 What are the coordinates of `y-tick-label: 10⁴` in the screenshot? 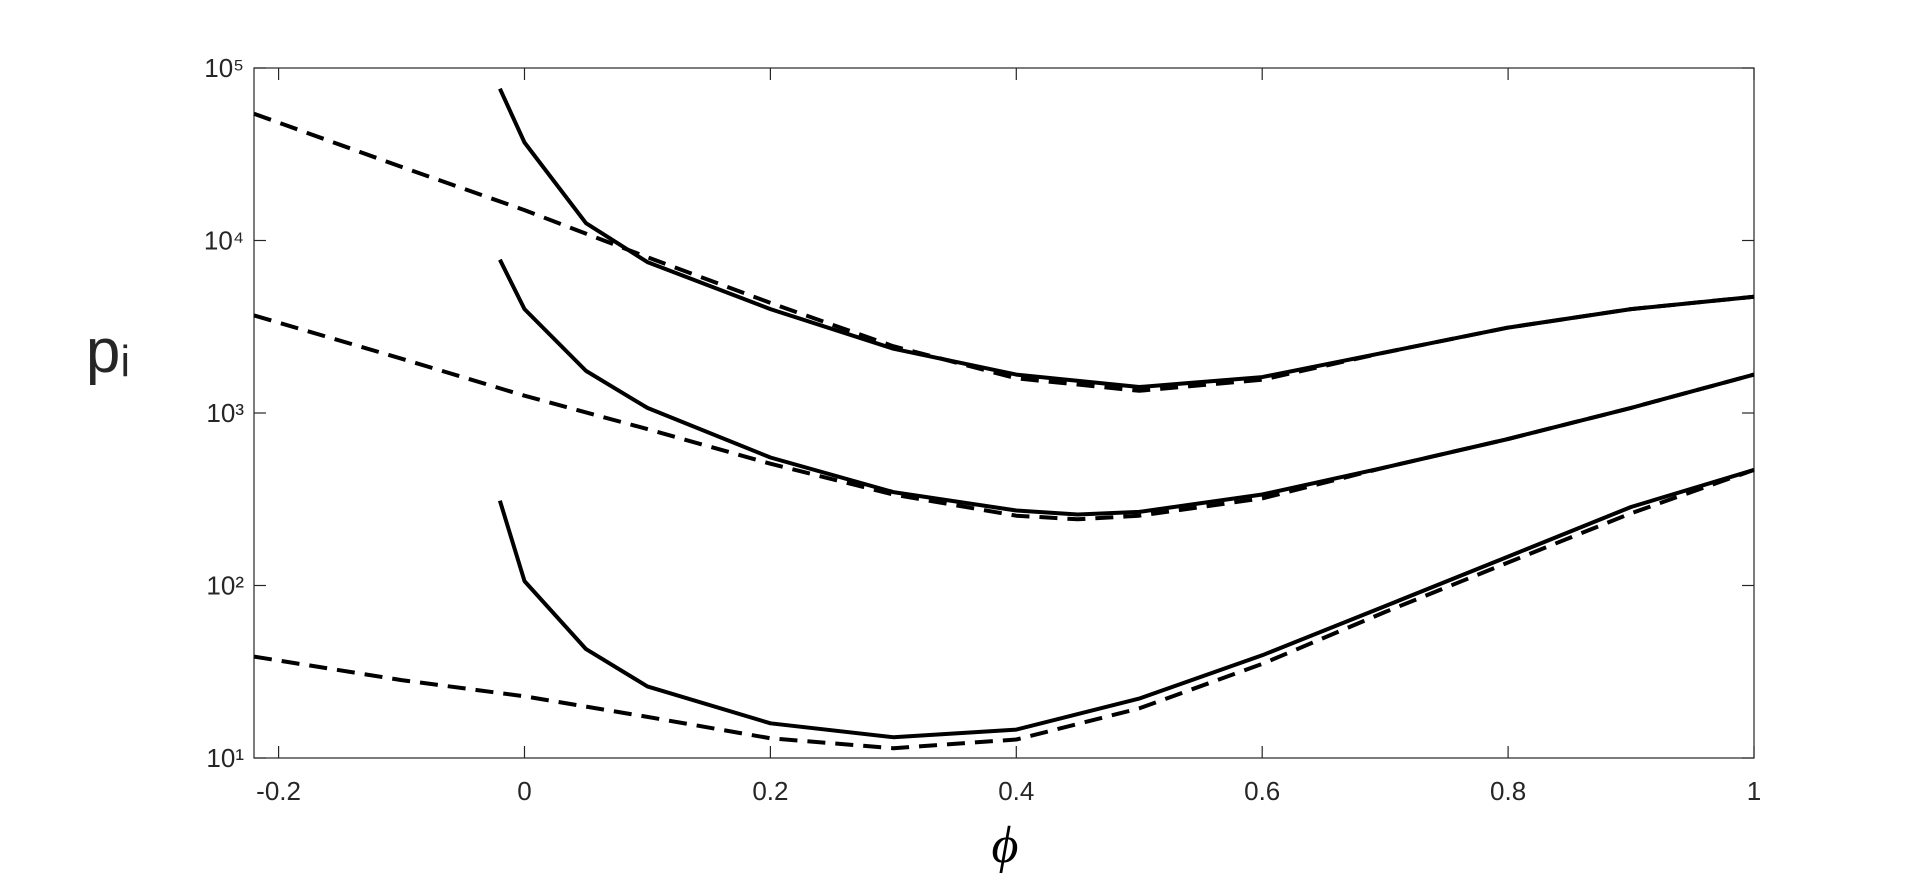 It's located at (224, 241).